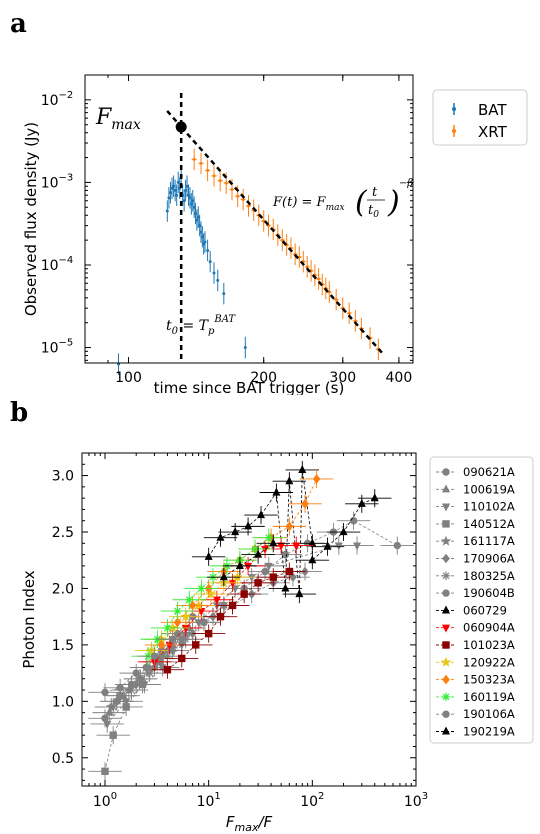 The width and height of the screenshot is (540, 834). Describe the element at coordinates (406, 183) in the screenshot. I see `formula-exponent: −β` at that location.